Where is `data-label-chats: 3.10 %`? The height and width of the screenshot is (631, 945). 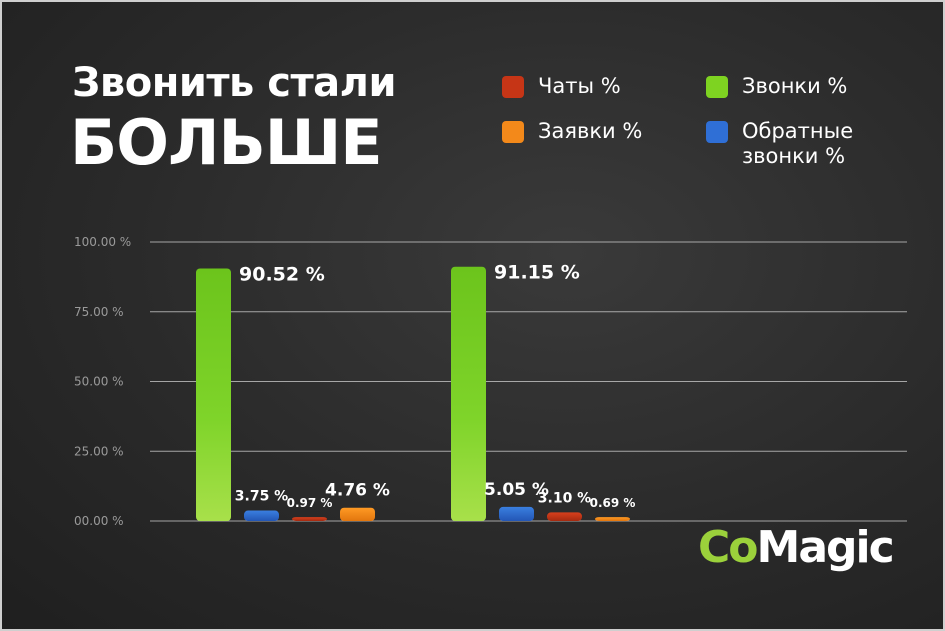
data-label-chats: 3.10 % is located at coordinates (564, 498).